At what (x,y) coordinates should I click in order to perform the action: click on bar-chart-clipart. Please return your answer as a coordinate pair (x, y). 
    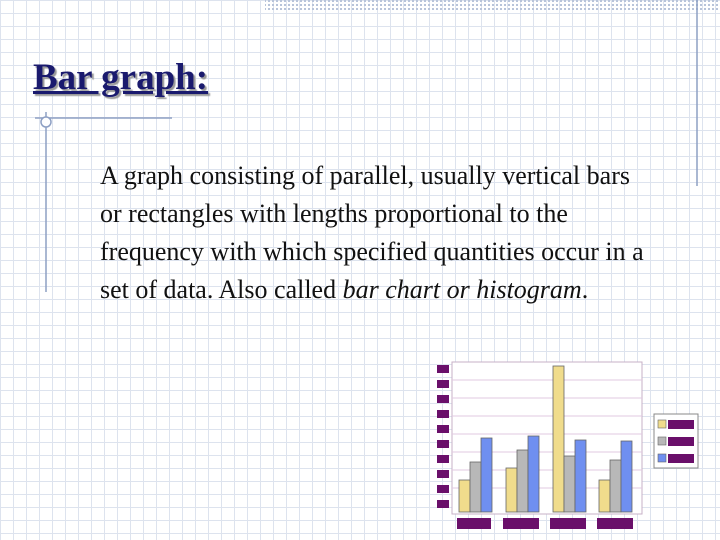
    Looking at the image, I should click on (568, 445).